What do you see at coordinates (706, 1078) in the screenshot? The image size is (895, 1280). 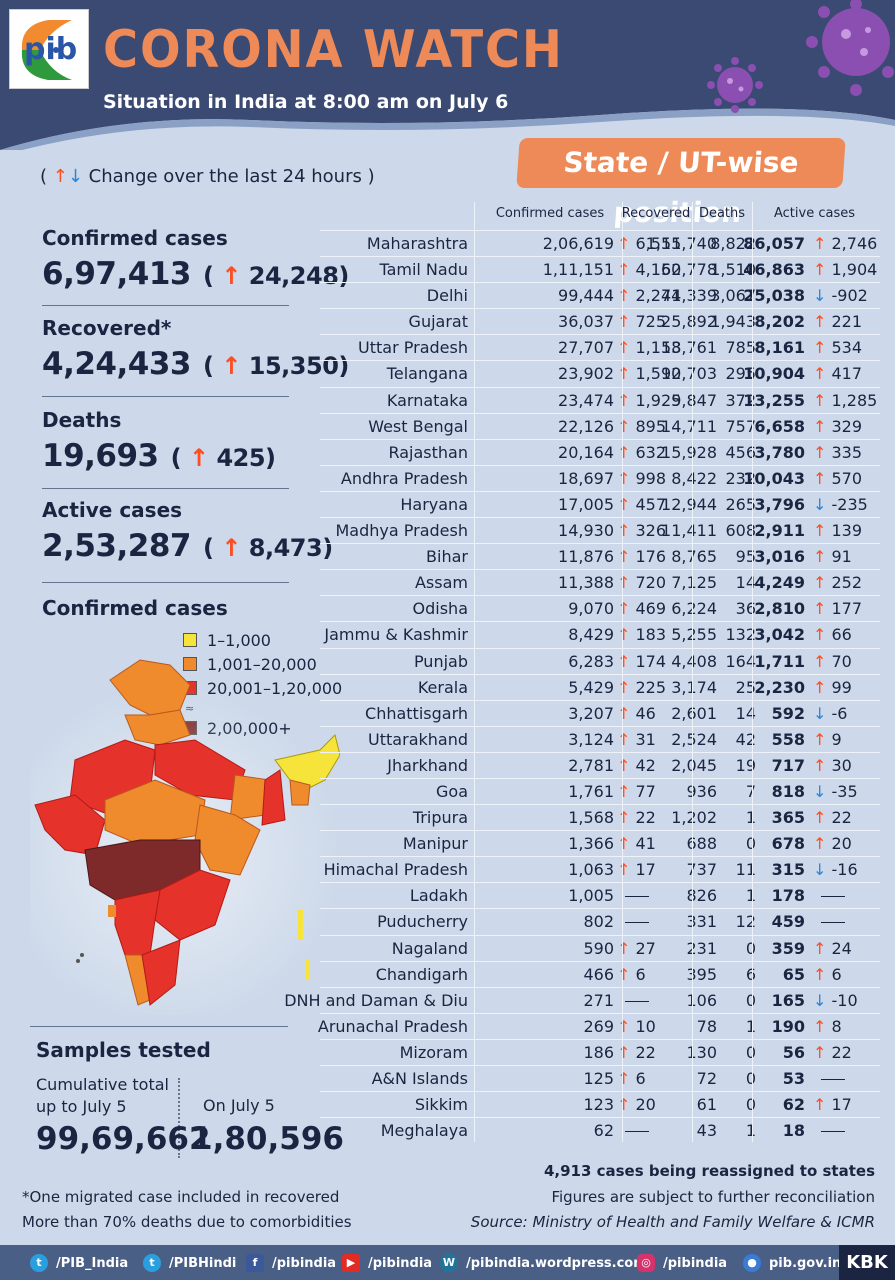 I see `recovered-cell: 72` at bounding box center [706, 1078].